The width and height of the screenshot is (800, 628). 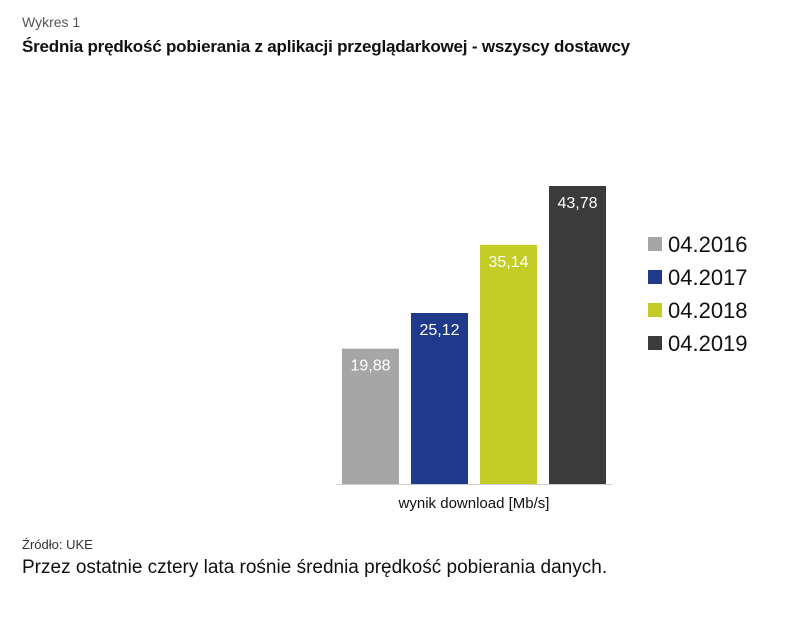 I want to click on legend-label-04.2018: 04.2018, so click(x=708, y=310).